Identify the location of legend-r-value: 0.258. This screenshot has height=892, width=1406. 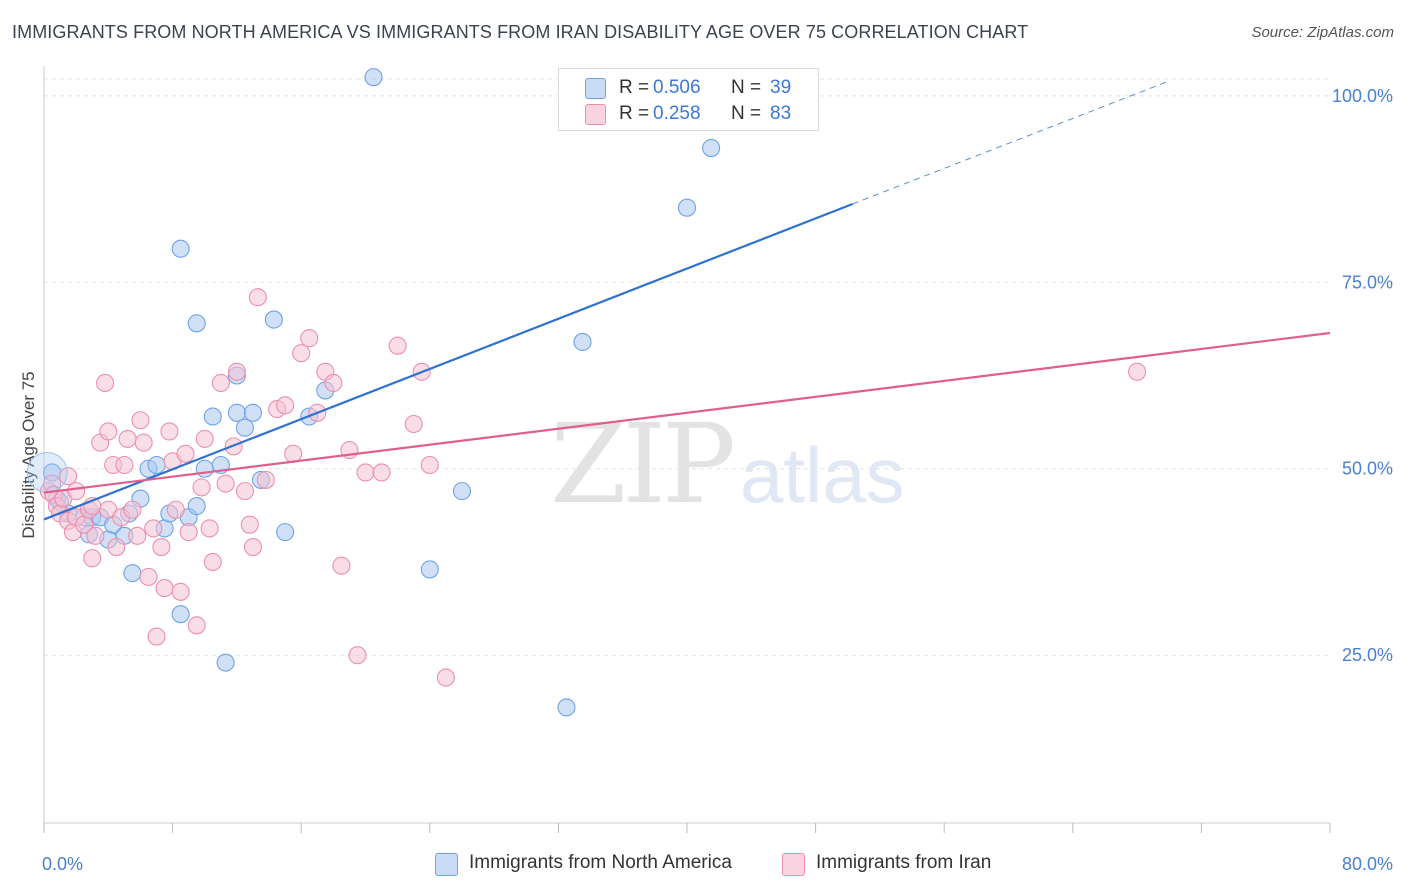
(677, 113).